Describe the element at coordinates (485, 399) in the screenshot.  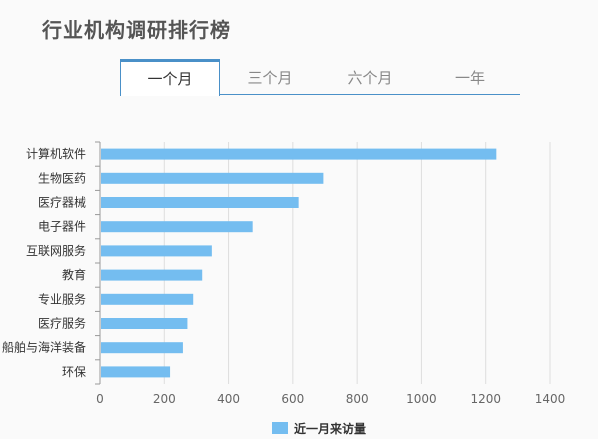
I see `x-tick-label: 1200` at that location.